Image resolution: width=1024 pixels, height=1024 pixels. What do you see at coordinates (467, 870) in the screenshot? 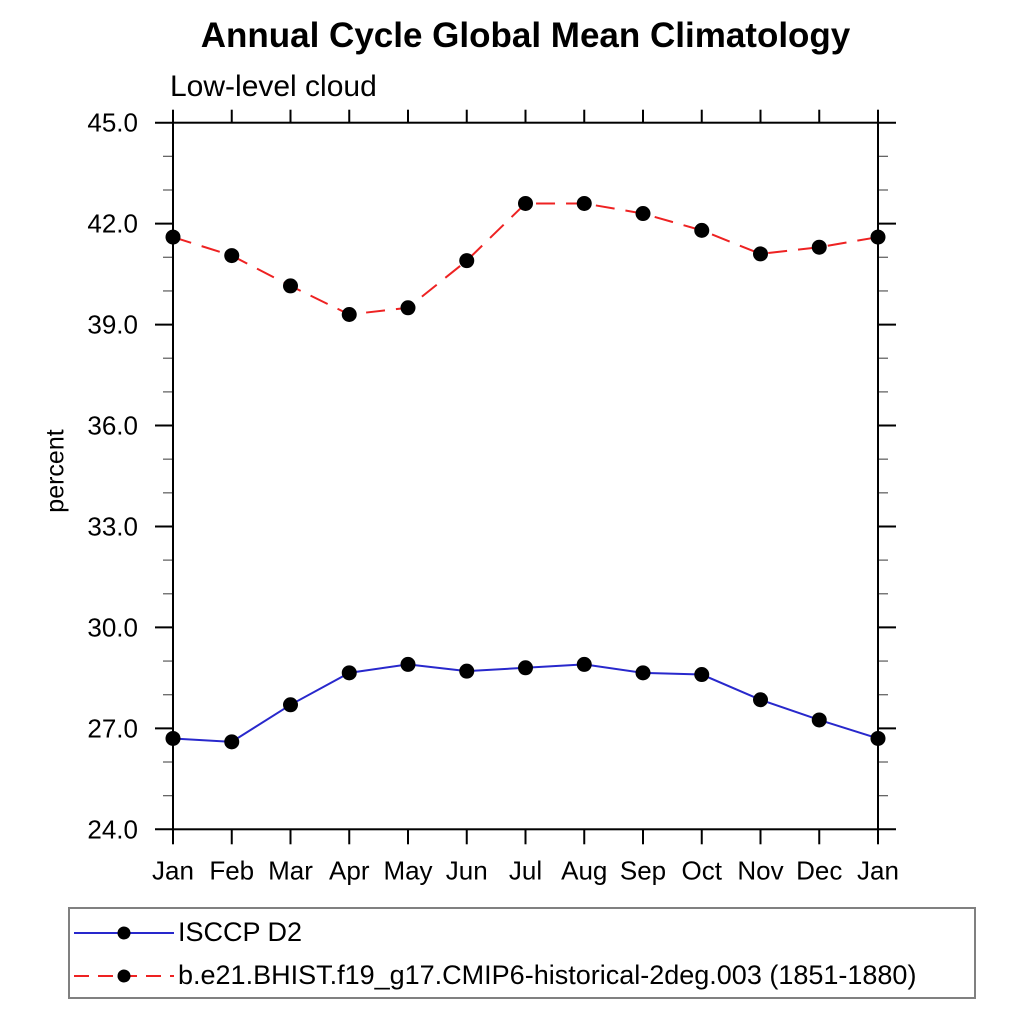
I see `x-tick-label: Jun` at bounding box center [467, 870].